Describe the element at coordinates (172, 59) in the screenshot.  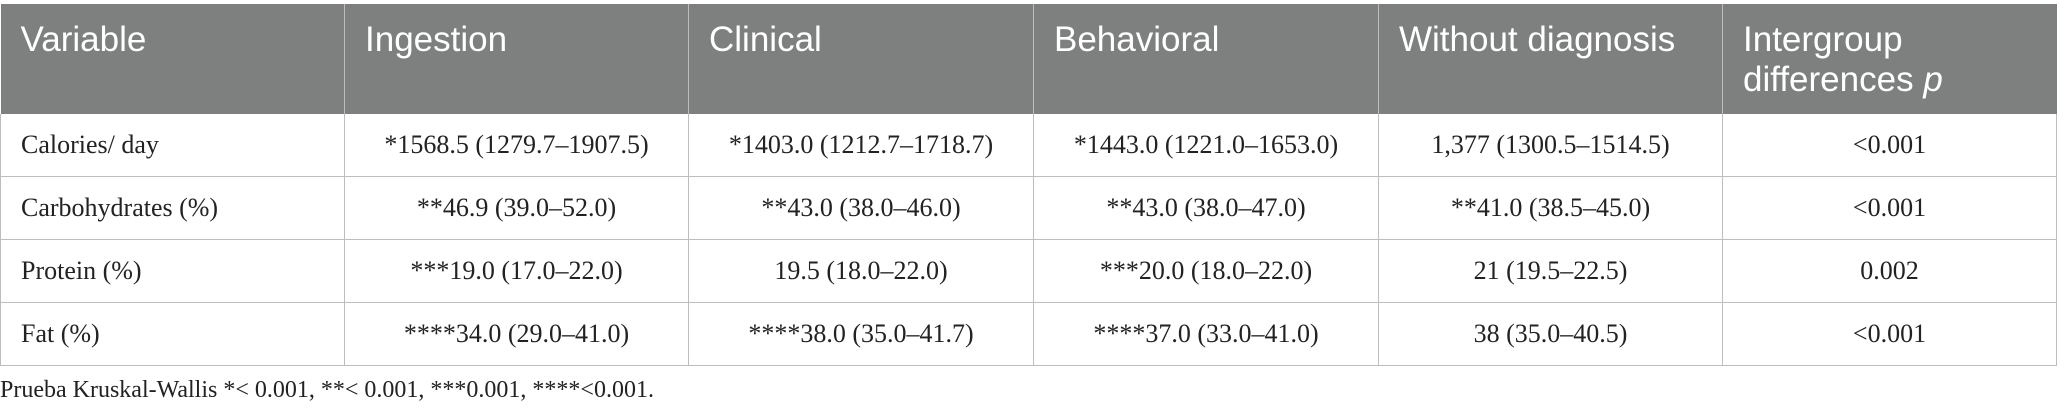
I see `header-variable: Variable` at that location.